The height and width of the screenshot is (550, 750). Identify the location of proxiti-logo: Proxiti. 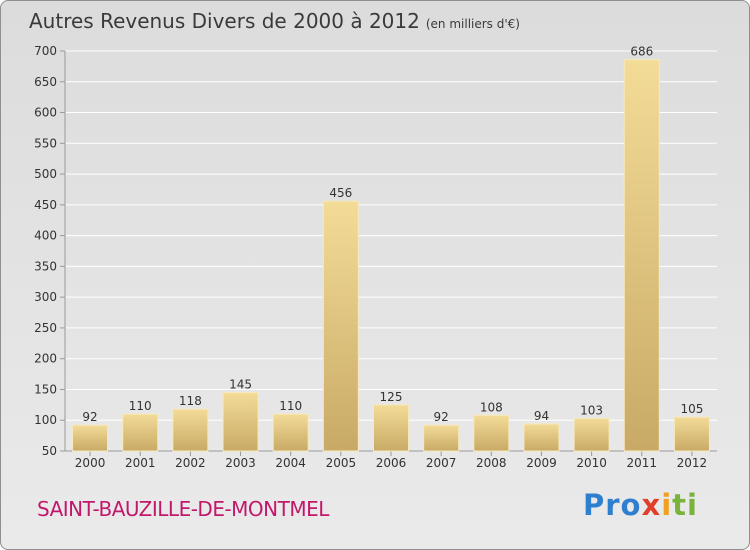
(640, 505).